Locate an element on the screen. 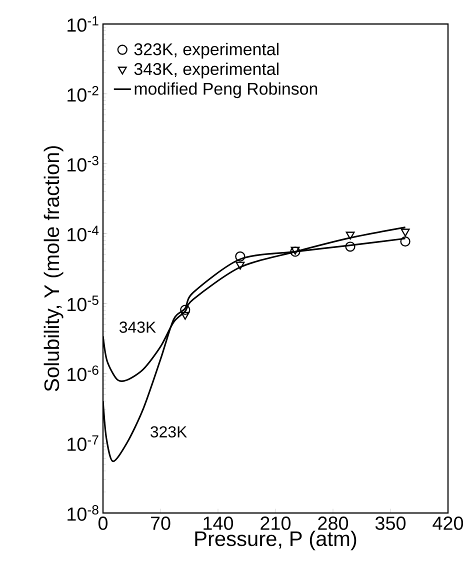 Image resolution: width=472 pixels, height=567 pixels. y-tick-label: 10$^{-4}$ is located at coordinates (83, 234).